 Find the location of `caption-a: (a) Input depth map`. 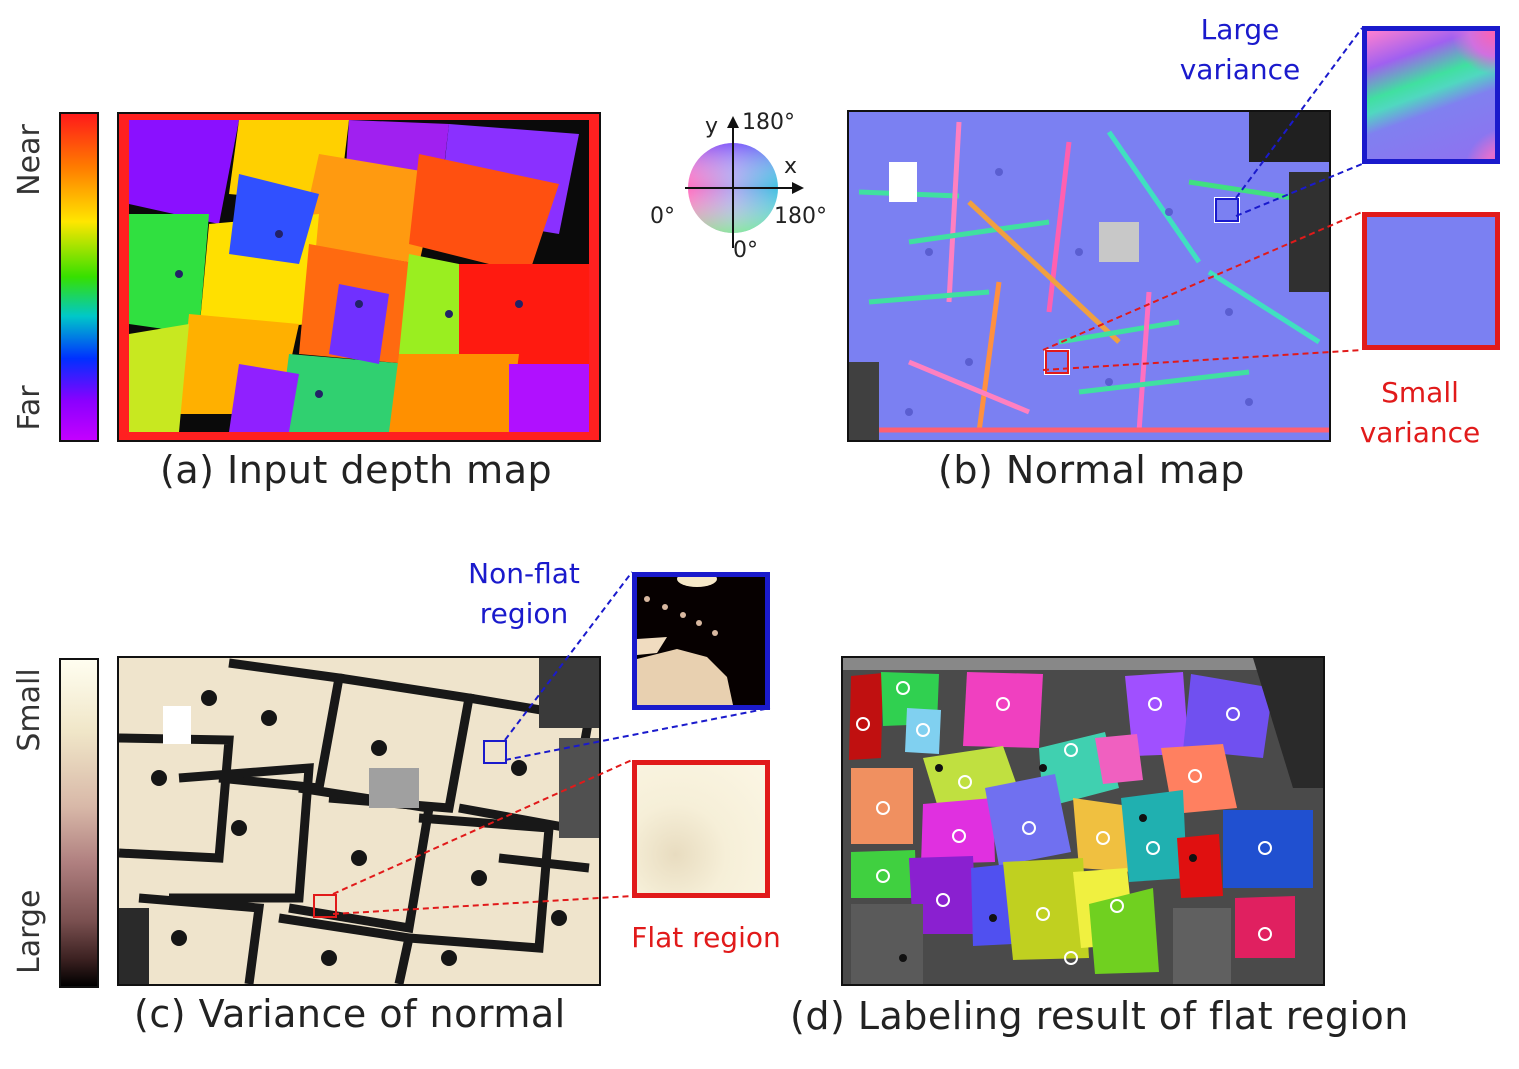

caption-a: (a) Input depth map is located at coordinates (356, 470).